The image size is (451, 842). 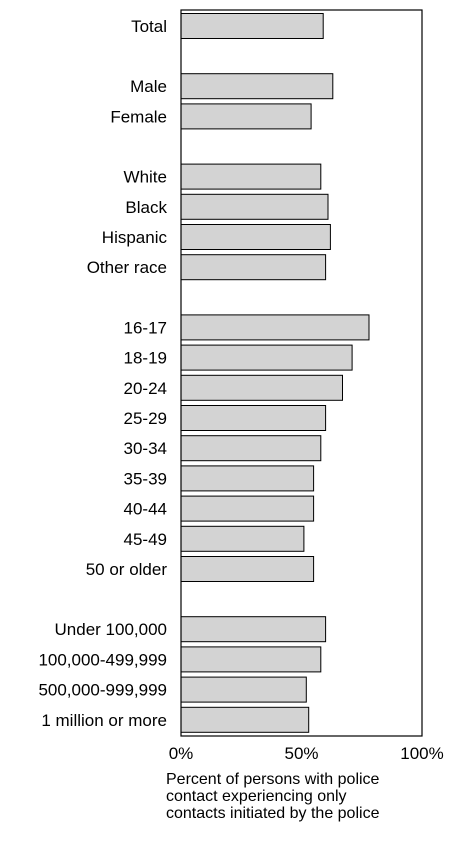 What do you see at coordinates (247, 569) in the screenshot?
I see `bar-50-or-older` at bounding box center [247, 569].